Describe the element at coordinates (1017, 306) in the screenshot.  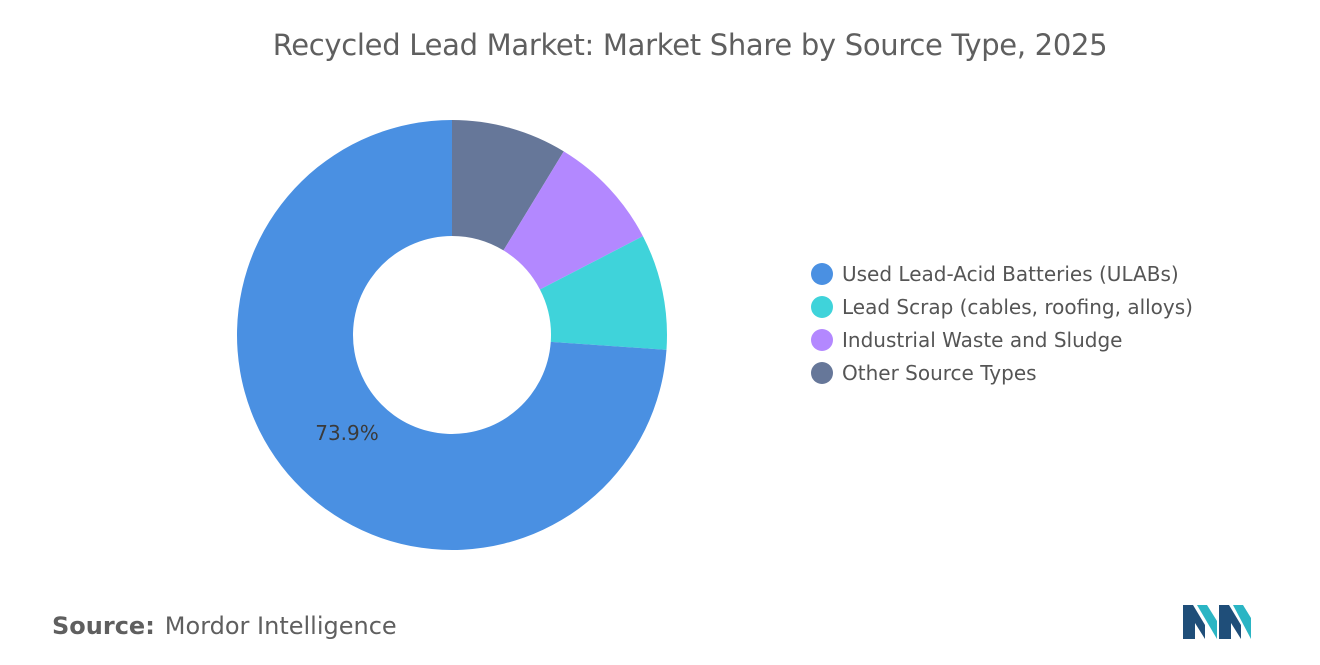
I see `legend-label: Lead Scrap (cables, roofing, alloys)` at that location.